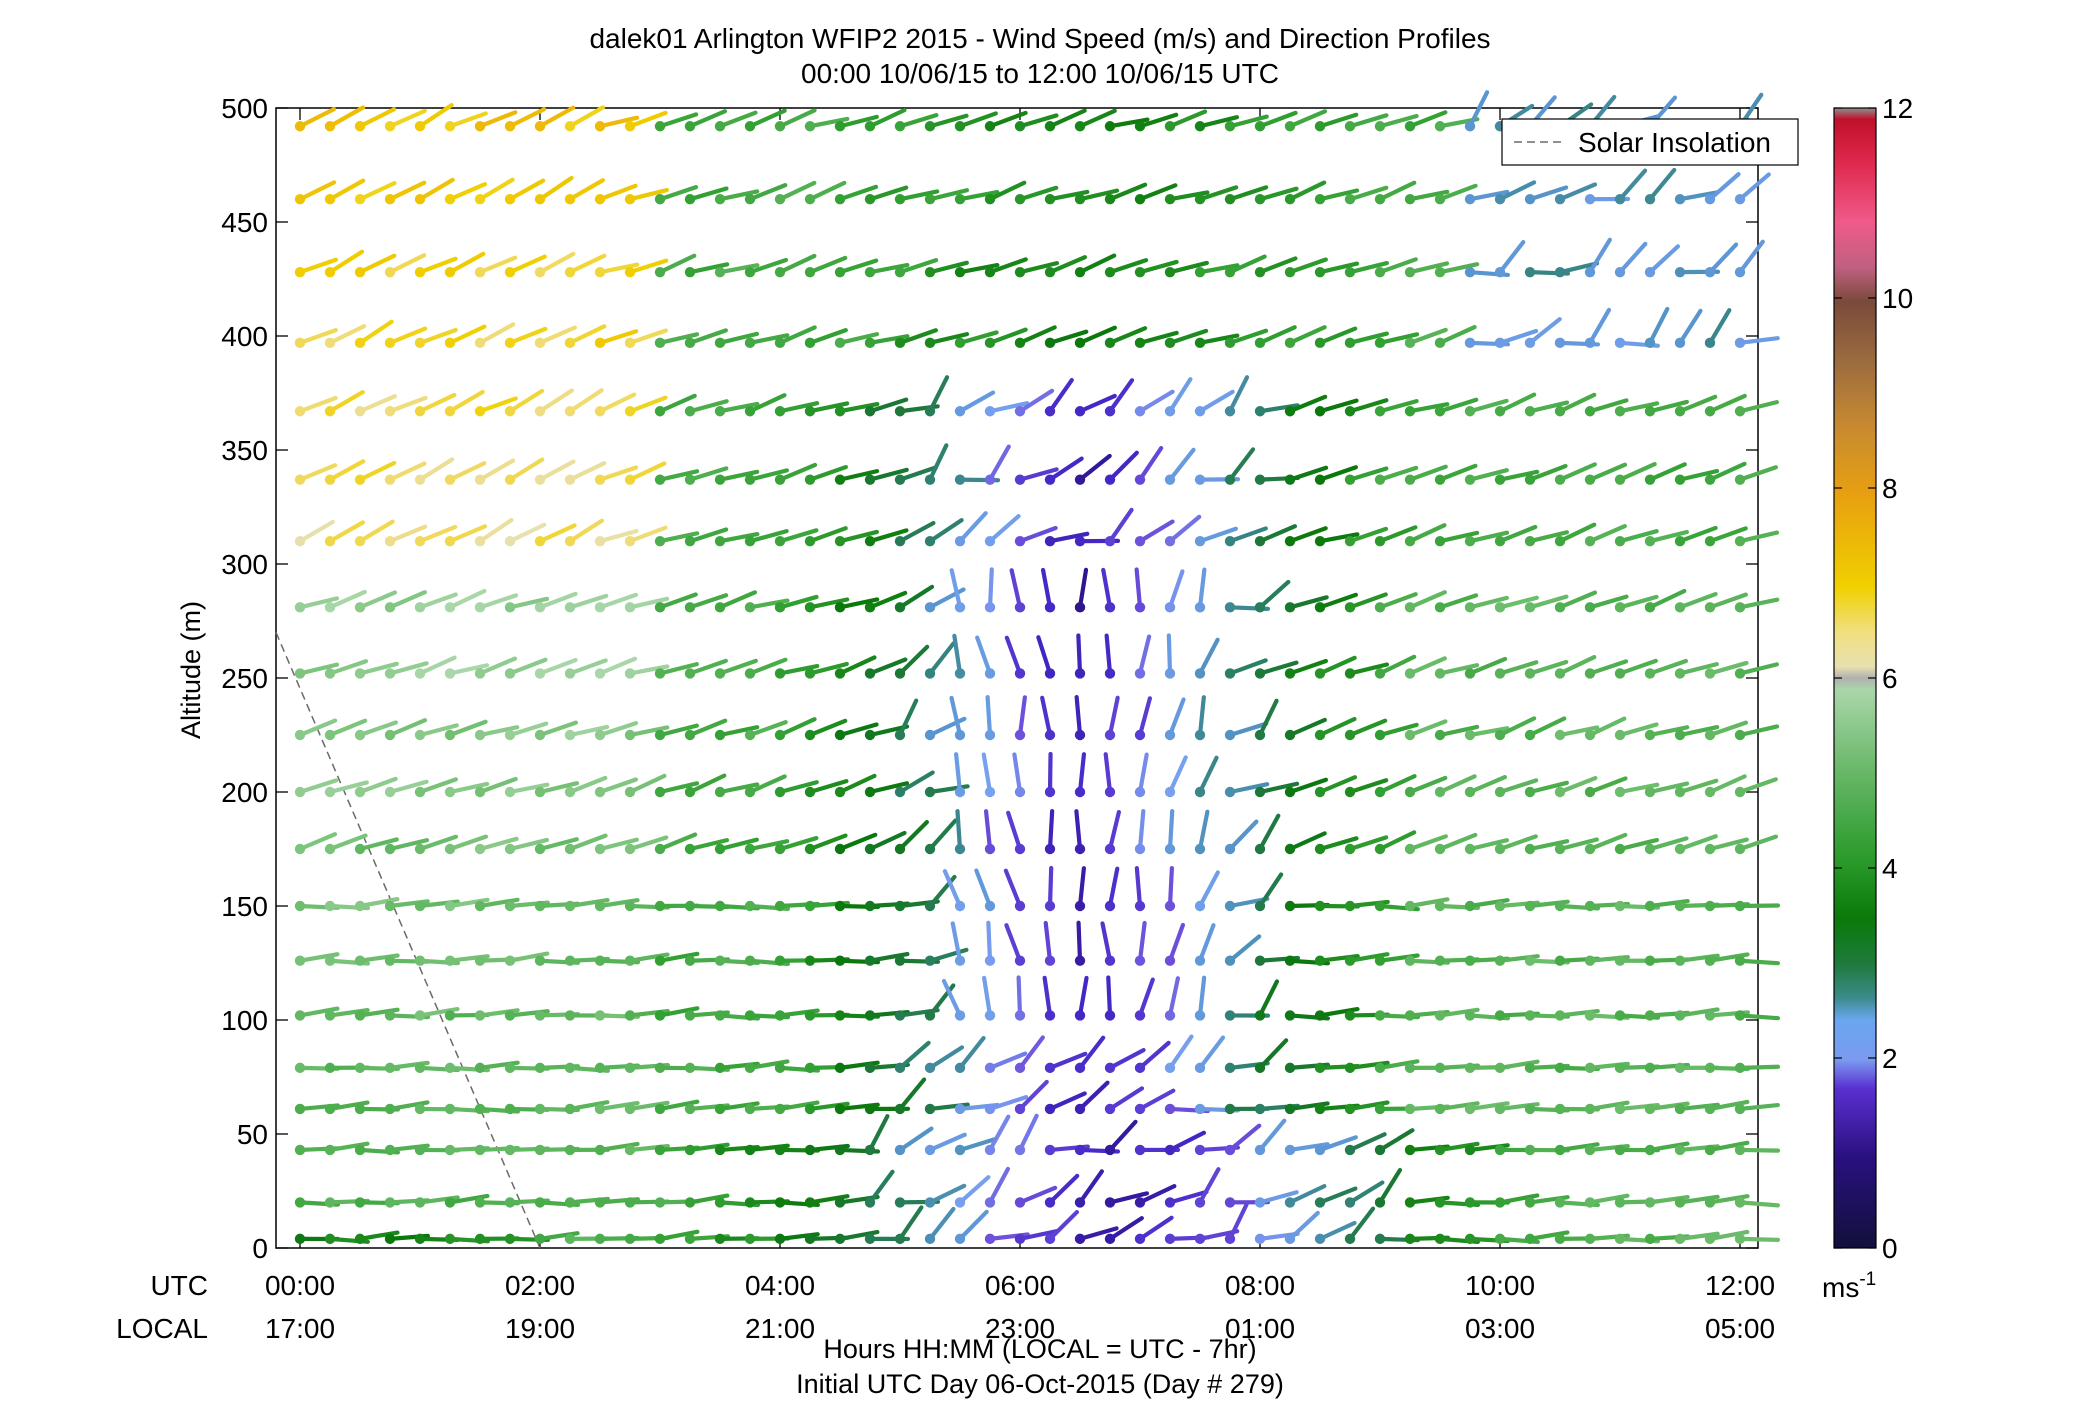 This screenshot has width=2098, height=1425. Describe the element at coordinates (300, 1285) in the screenshot. I see `x-tick-label-utc: 00:00` at that location.